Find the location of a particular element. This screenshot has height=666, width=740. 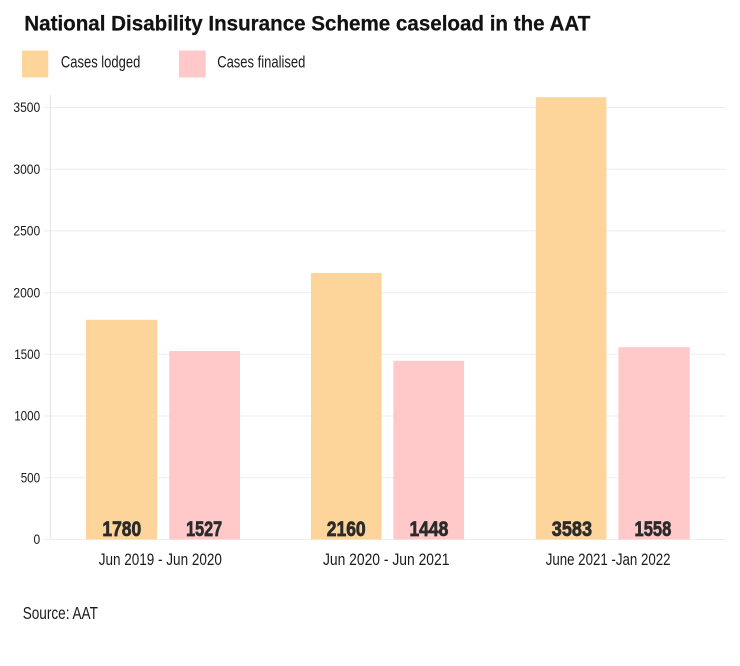

svg-text: 1448 is located at coordinates (428, 529).